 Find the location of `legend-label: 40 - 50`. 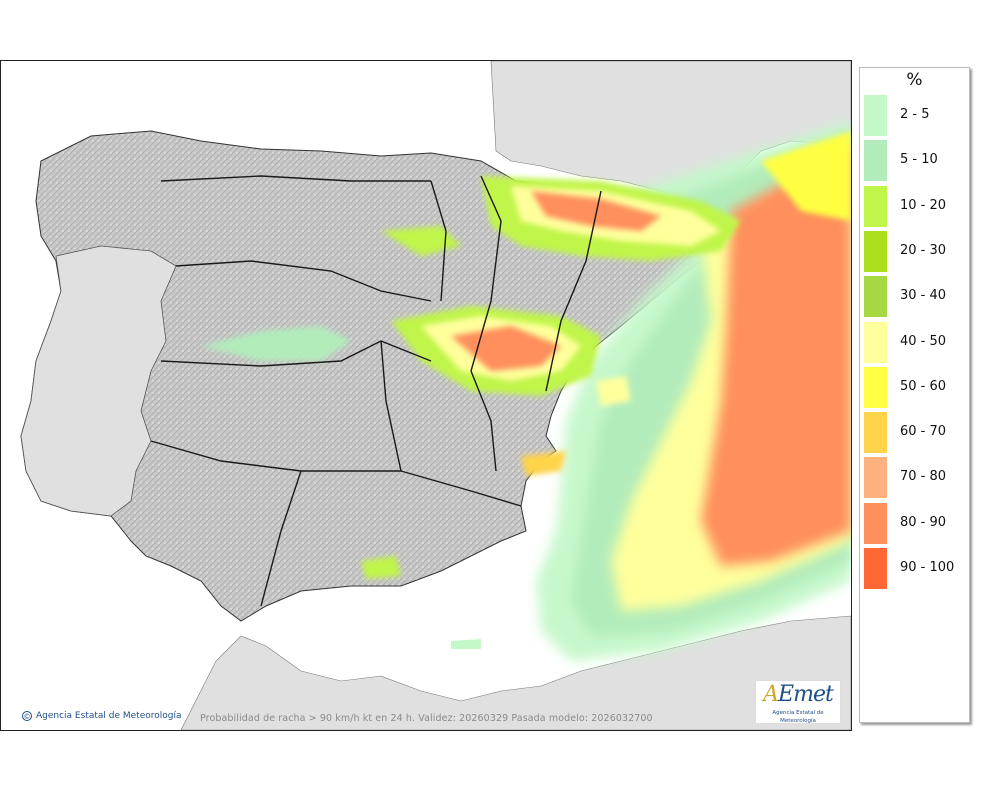

legend-label: 40 - 50 is located at coordinates (923, 341).